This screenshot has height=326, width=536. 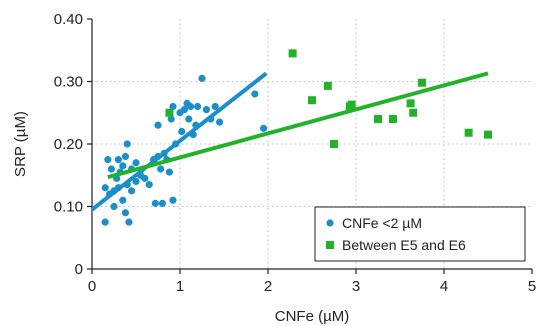 I want to click on x-tick-label: 2, so click(x=268, y=286).